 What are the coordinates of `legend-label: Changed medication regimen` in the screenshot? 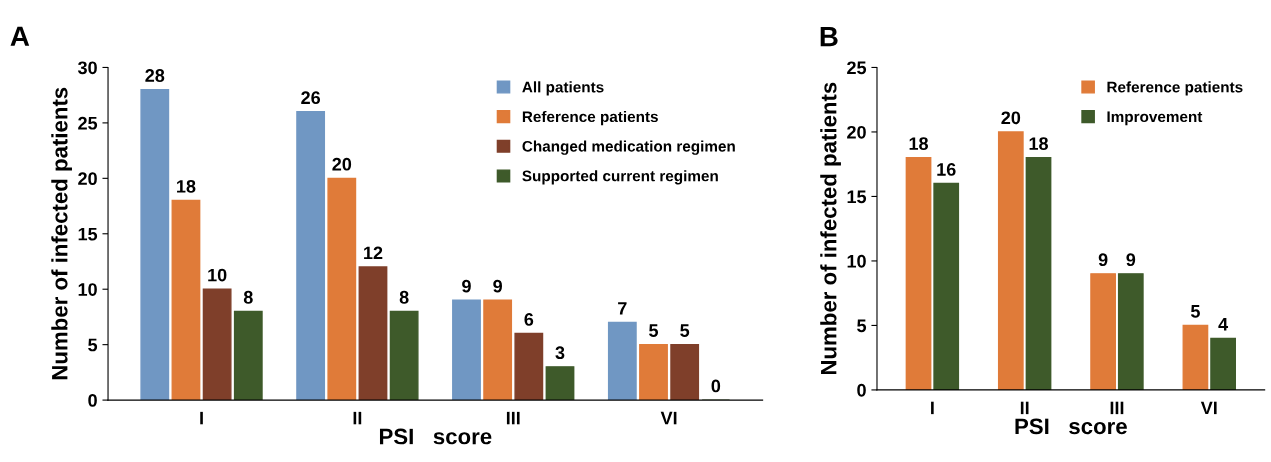 It's located at (628, 147).